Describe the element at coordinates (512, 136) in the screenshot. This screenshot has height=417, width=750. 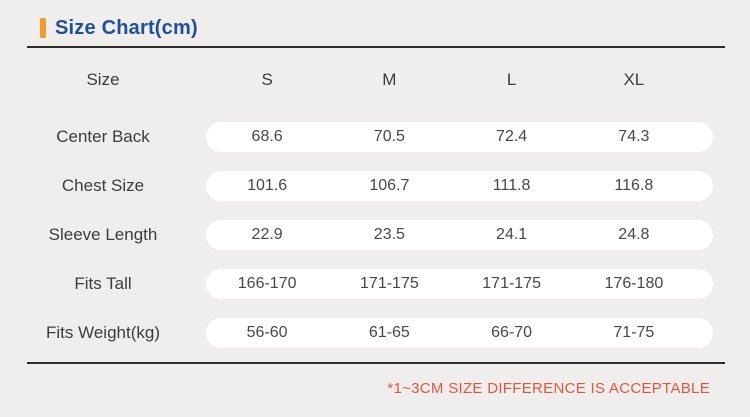
I see `value-cell: 72.4` at that location.